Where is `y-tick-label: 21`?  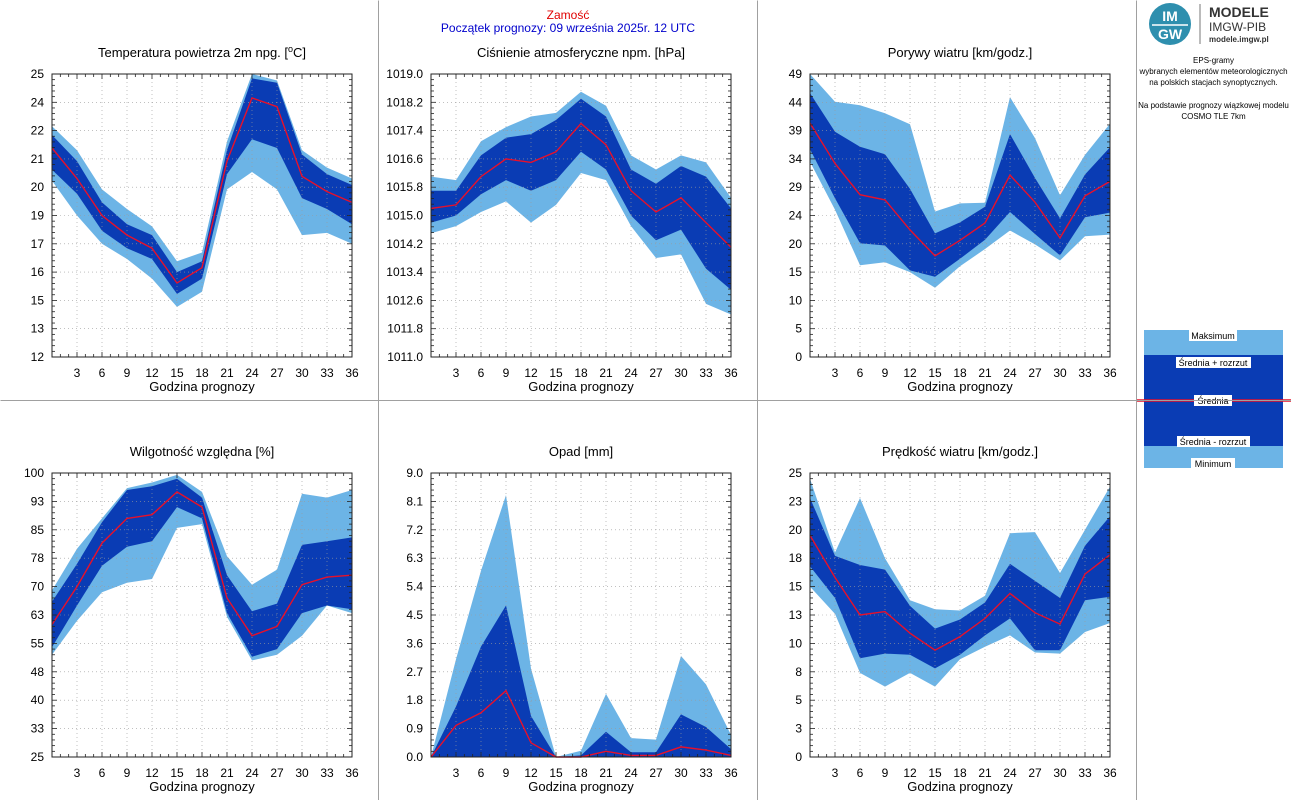 y-tick-label: 21 is located at coordinates (38, 159).